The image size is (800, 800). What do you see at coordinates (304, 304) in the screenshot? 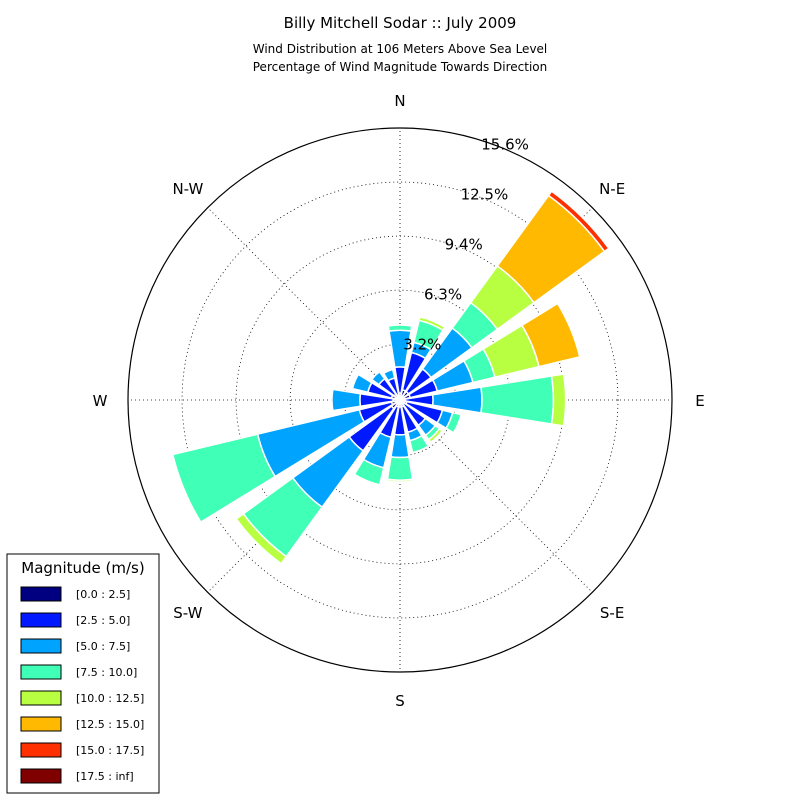
I see `angular-grid-spoke` at bounding box center [304, 304].